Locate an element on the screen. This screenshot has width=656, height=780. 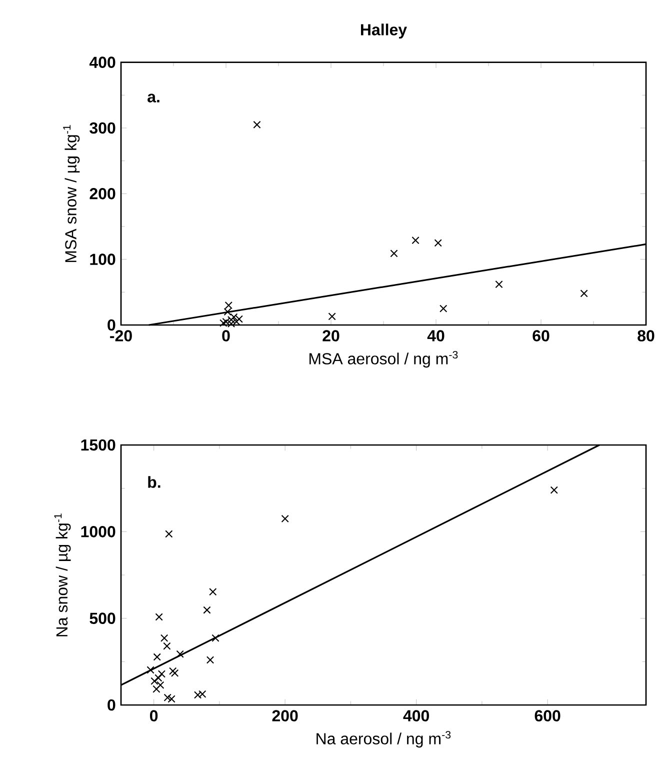
y-tick-label: 100 is located at coordinates (103, 259).